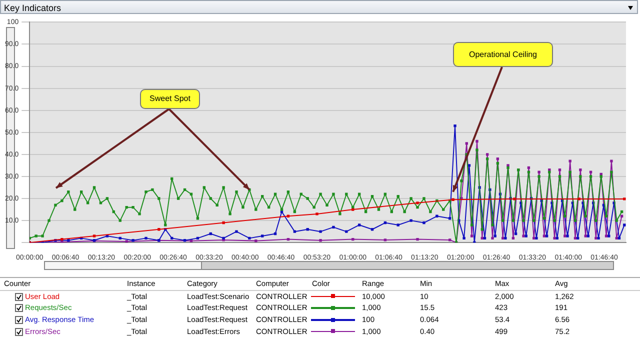 The width and height of the screenshot is (640, 341). Describe the element at coordinates (33, 8) in the screenshot. I see `chart-title: Key Indicators` at that location.